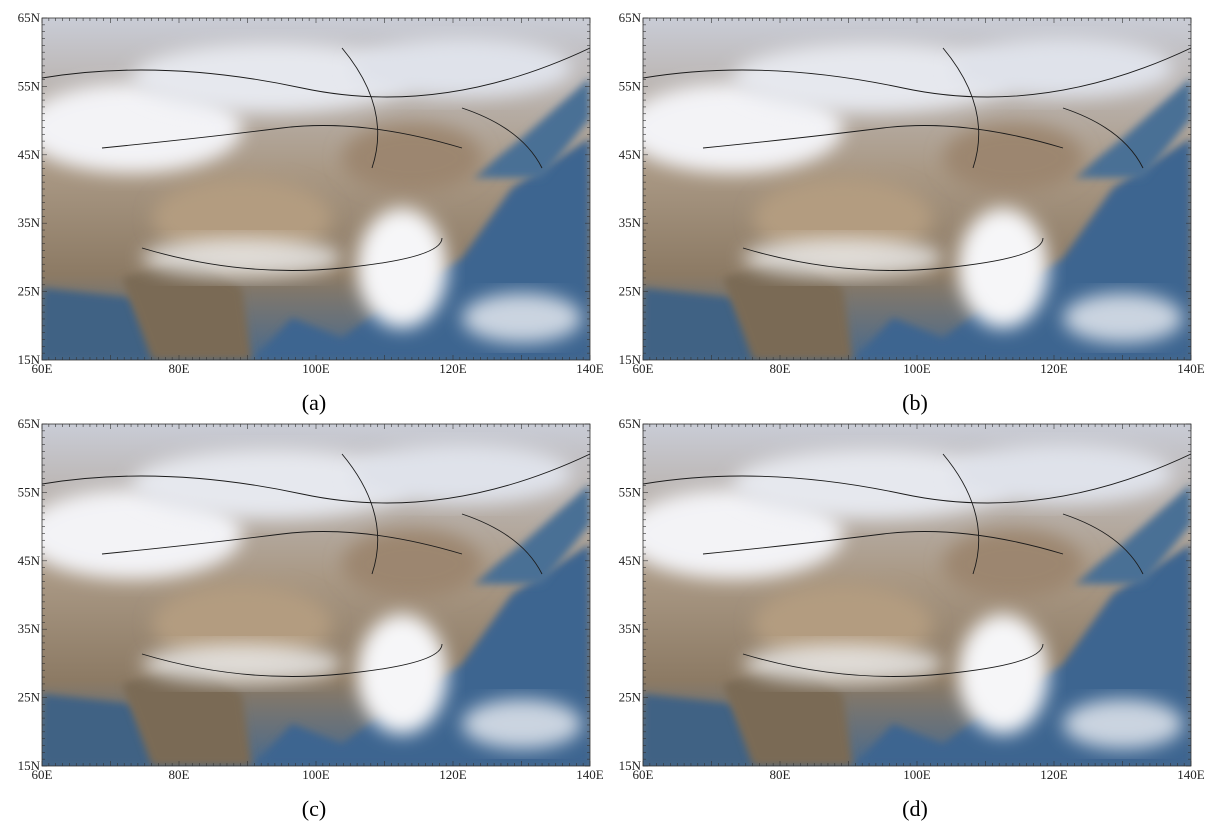 This screenshot has width=1212, height=821. Describe the element at coordinates (915, 402) in the screenshot. I see `panel-caption: (b)` at that location.